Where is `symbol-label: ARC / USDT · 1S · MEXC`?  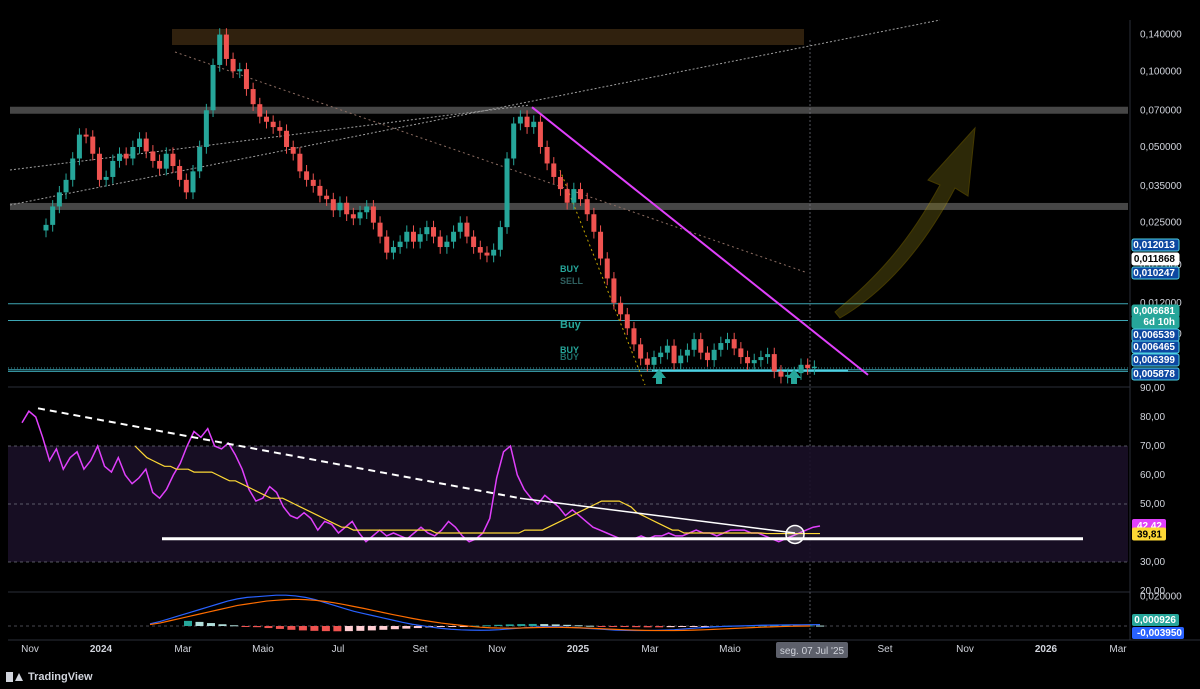 symbol-label: ARC / USDT · 1S · MEXC is located at coordinates (72, 33).